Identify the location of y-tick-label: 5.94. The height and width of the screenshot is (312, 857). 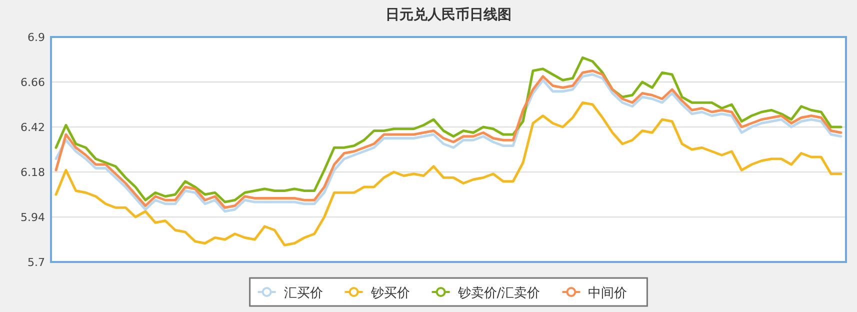
(32, 217).